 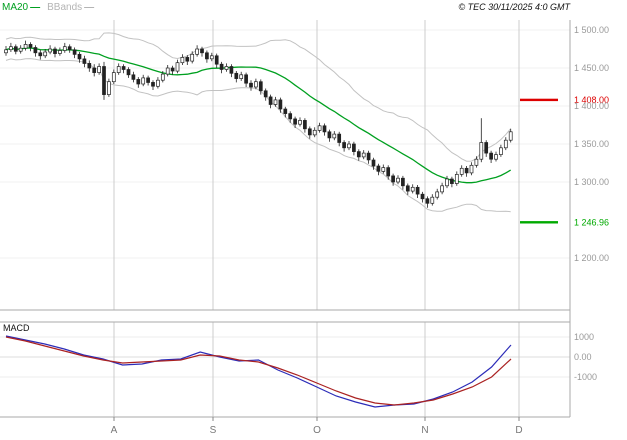 What do you see at coordinates (114, 430) in the screenshot?
I see `month-axis-label: A` at bounding box center [114, 430].